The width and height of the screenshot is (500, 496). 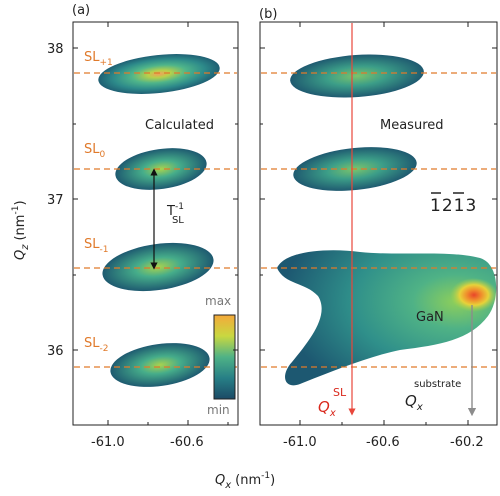 What do you see at coordinates (300, 442) in the screenshot?
I see `panel-b-x-tick-1: -61.0` at bounding box center [300, 442].